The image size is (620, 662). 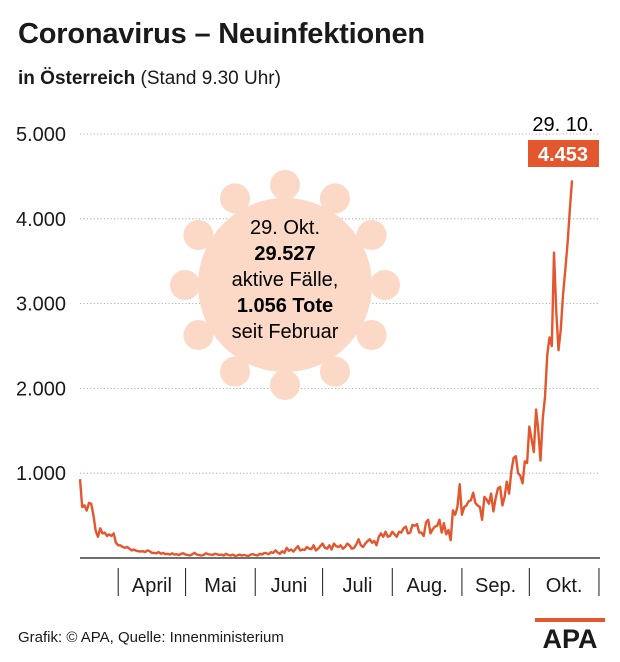 I want to click on apa-logo: APA, so click(x=570, y=634).